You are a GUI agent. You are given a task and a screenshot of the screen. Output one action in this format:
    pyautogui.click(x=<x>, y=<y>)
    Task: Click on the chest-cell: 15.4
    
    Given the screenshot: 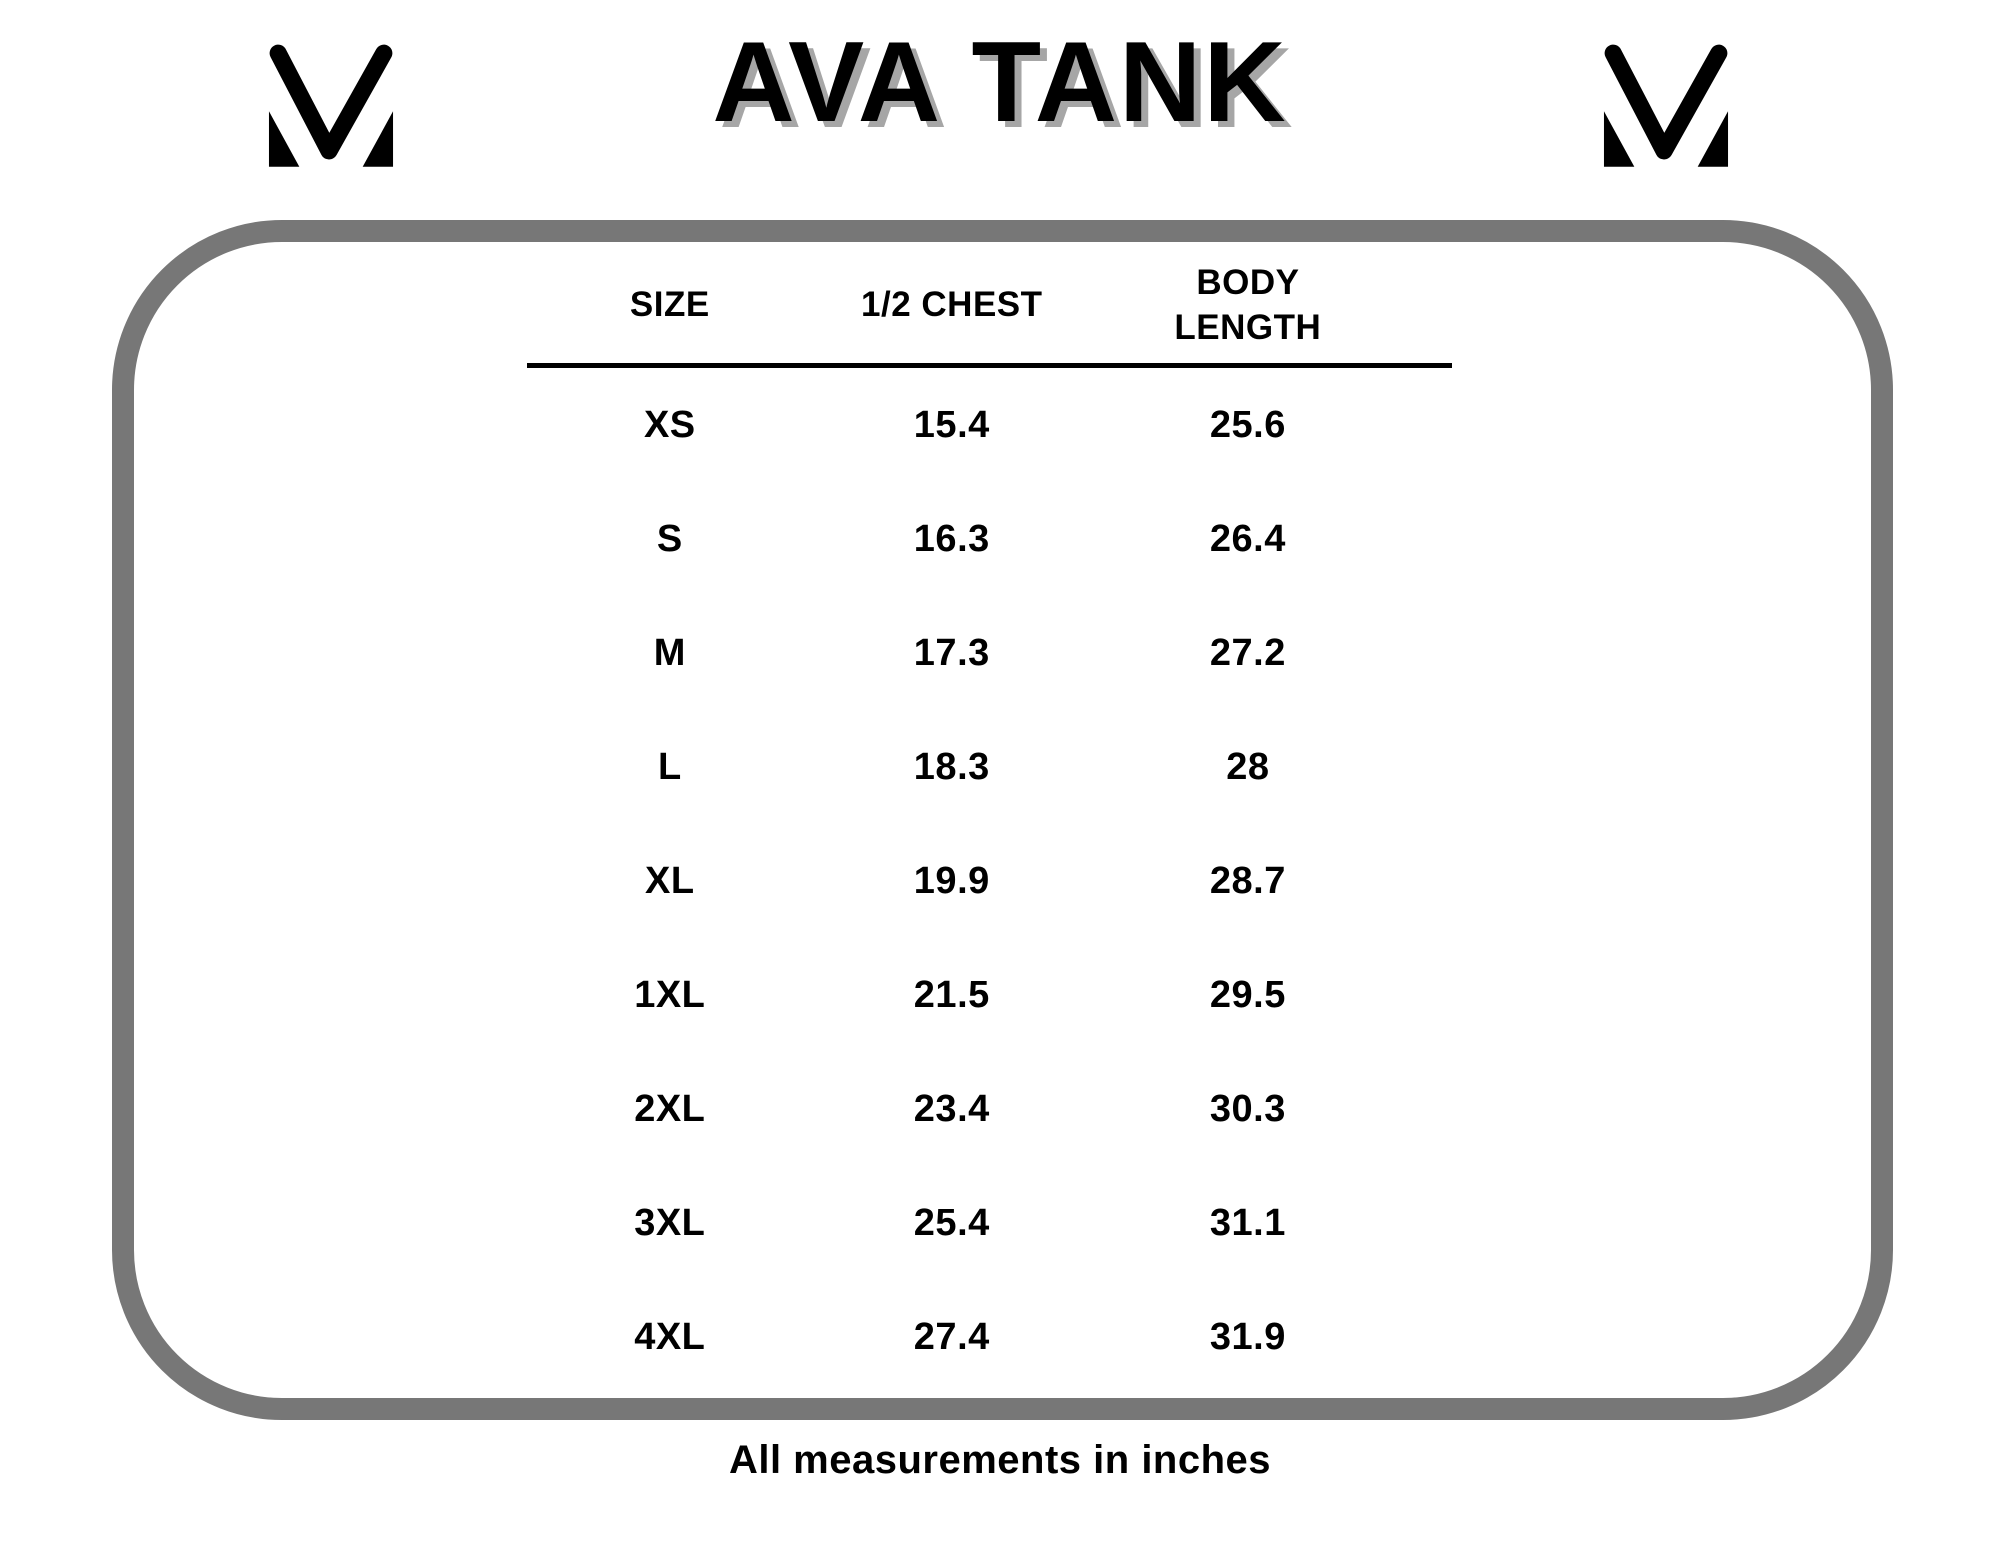 What is the action you would take?
    pyautogui.click(x=951, y=424)
    